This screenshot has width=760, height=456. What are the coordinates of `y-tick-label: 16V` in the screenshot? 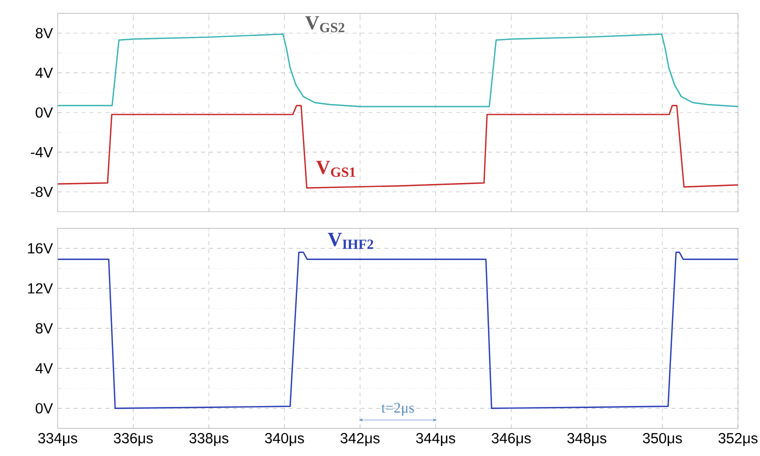 It's located at (40, 248).